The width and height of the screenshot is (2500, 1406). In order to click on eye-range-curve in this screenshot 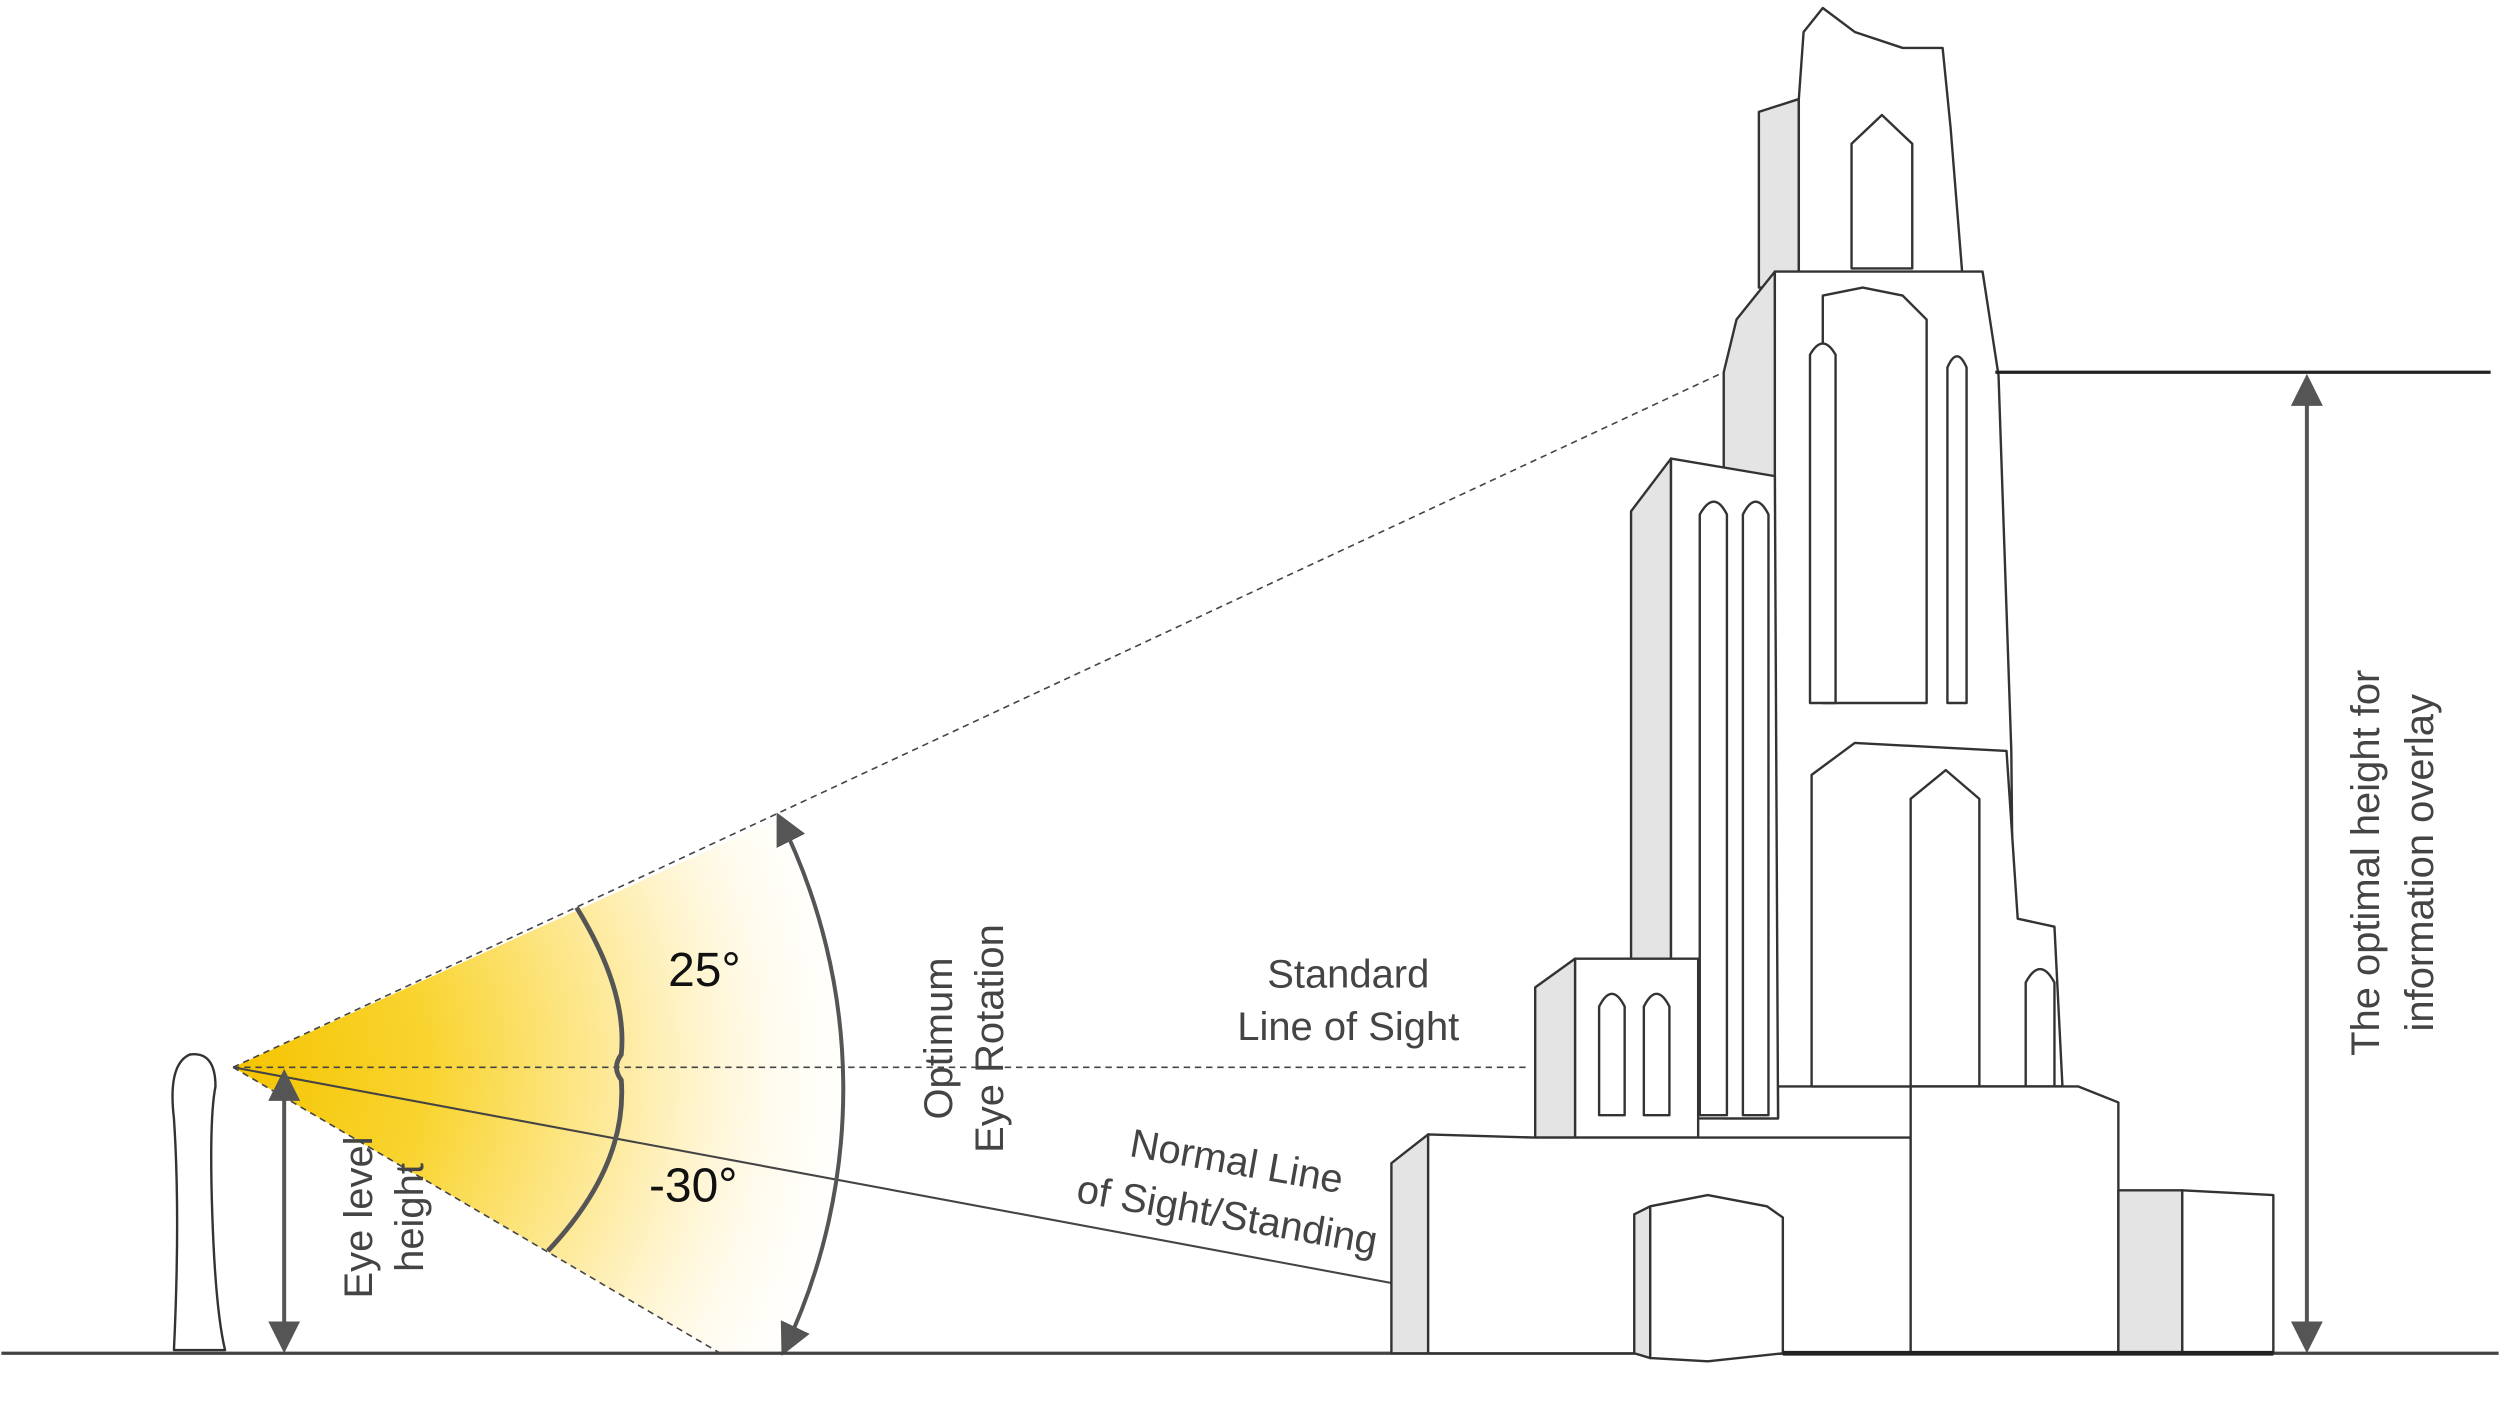, I will do `click(585, 1079)`.